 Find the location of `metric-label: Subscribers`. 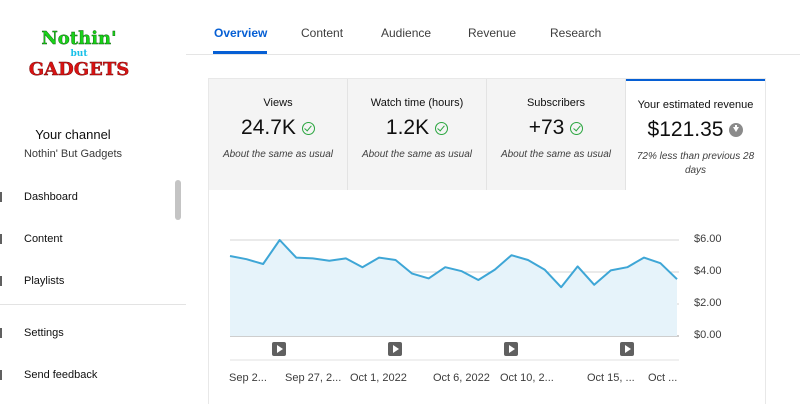

metric-label: Subscribers is located at coordinates (556, 103).